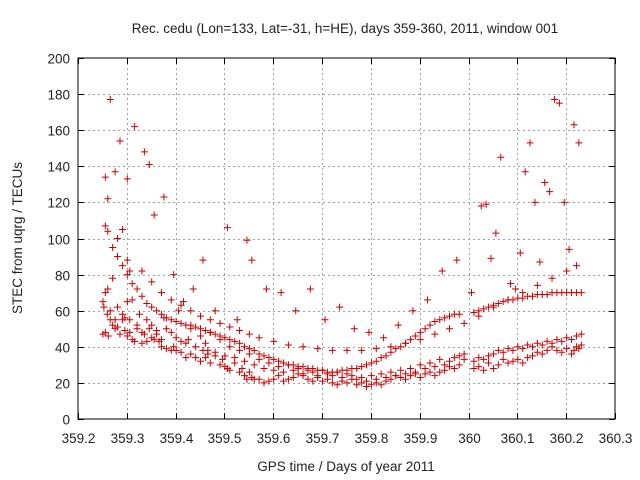 This screenshot has width=640, height=480. Describe the element at coordinates (616, 438) in the screenshot. I see `x-tick-label: 360.3` at that location.